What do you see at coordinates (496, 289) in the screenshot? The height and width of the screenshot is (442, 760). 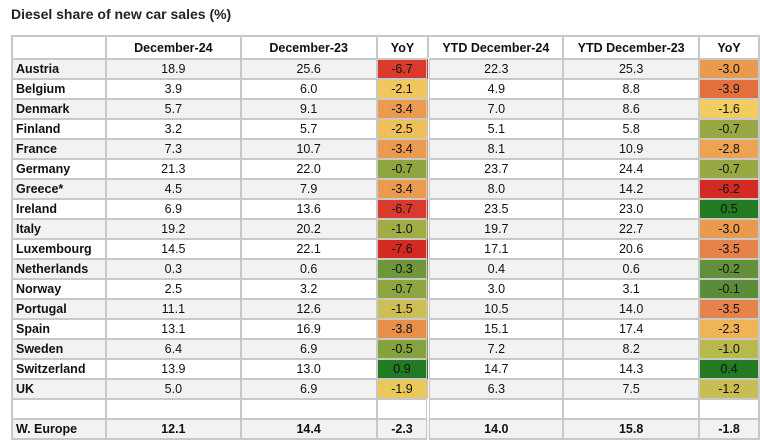 I see `ytd24-cell: 3.0` at bounding box center [496, 289].